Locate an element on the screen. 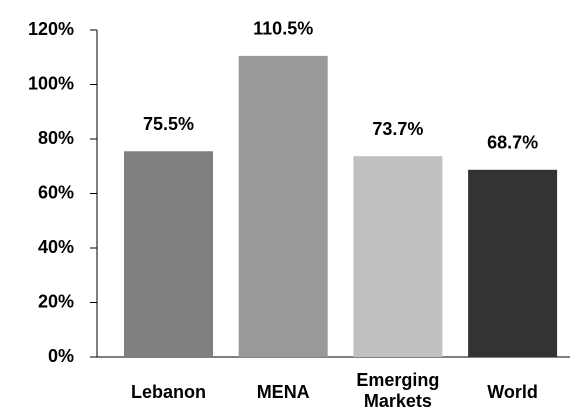 The image size is (576, 419). y-tick-label: 60% is located at coordinates (56, 192).